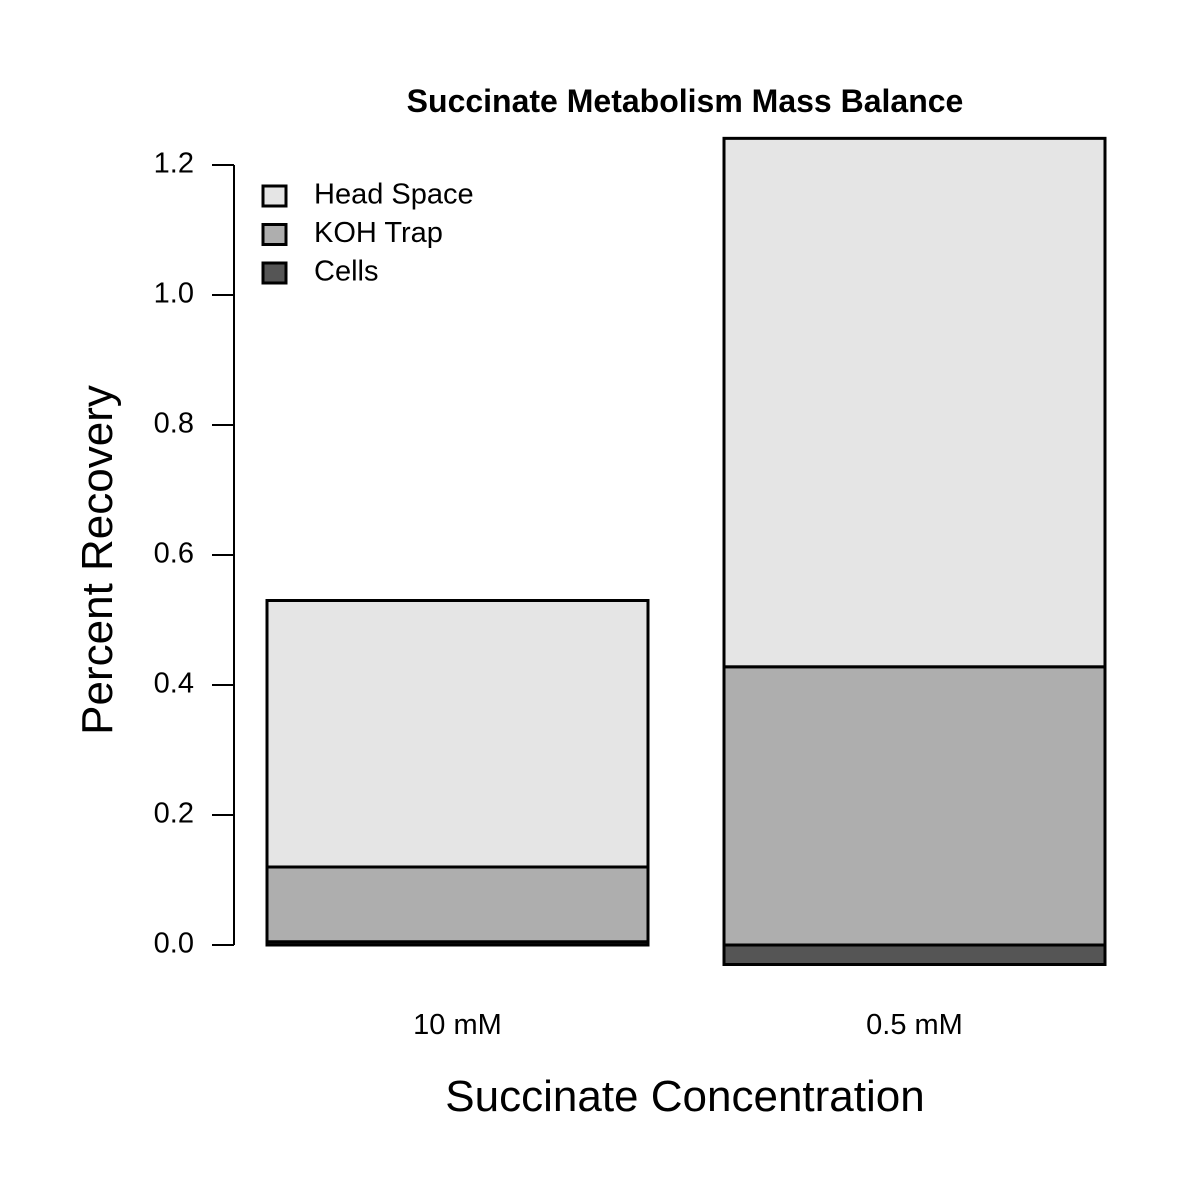  I want to click on y-axis: 0.0 0.2 0.4 0.6 0.8 1.0 1.2, so click(194, 554).